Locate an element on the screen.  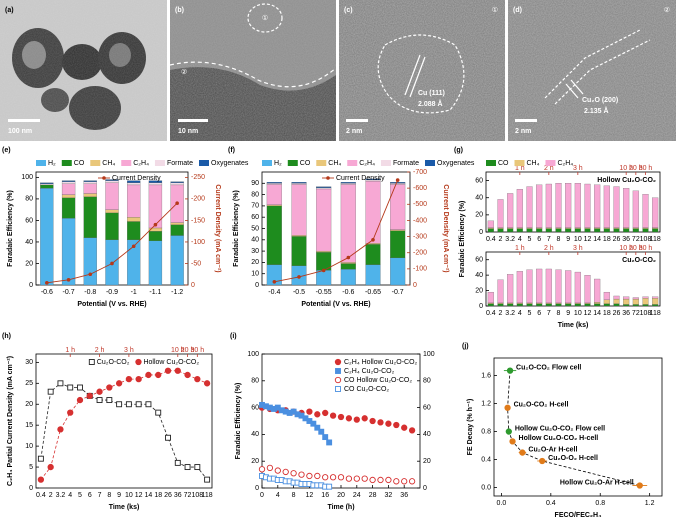
y-tick-label: 90 is located at coordinates (255, 183).